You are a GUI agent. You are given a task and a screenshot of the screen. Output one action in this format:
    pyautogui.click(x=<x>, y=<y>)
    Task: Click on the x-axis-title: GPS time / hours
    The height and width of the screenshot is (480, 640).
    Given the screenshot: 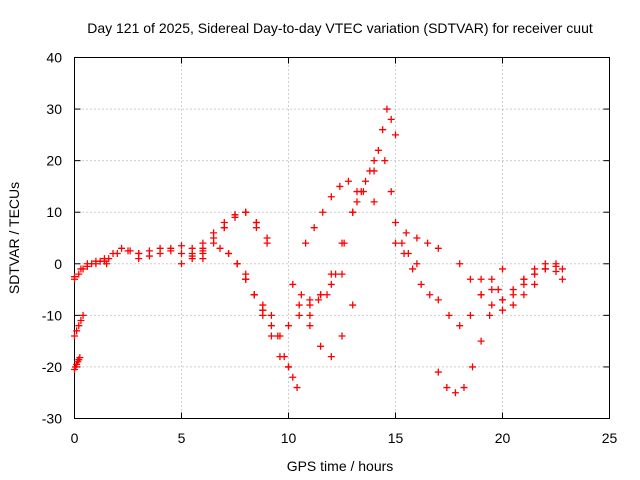 What is the action you would take?
    pyautogui.click(x=340, y=466)
    